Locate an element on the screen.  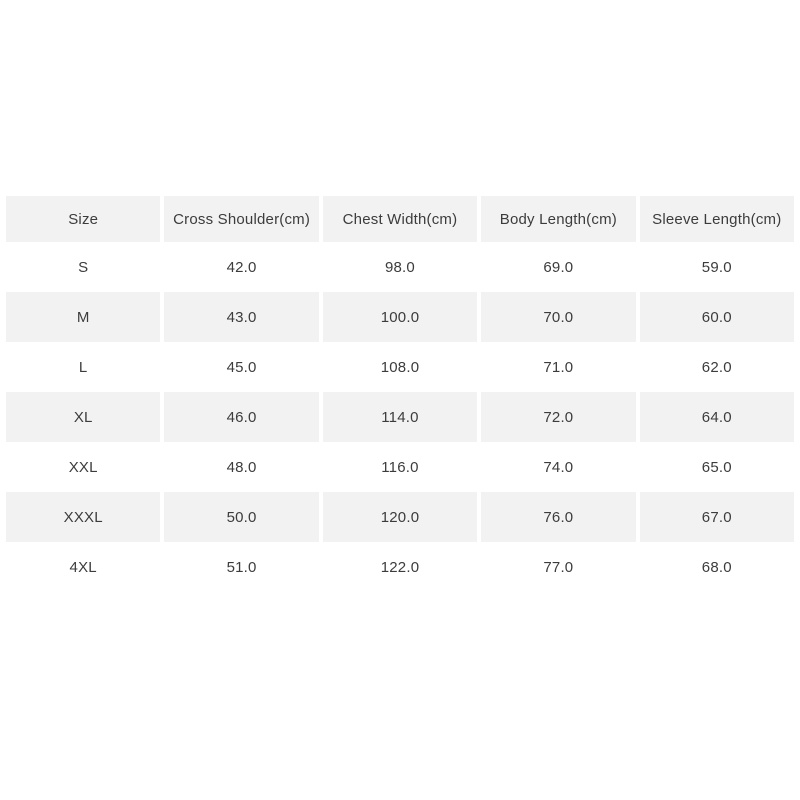
measurement-cell: 108.0 is located at coordinates (400, 367).